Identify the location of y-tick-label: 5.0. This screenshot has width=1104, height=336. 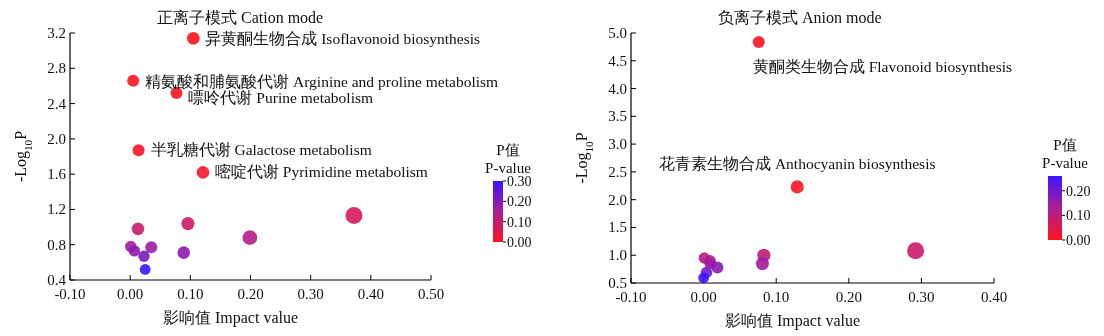
(617, 33).